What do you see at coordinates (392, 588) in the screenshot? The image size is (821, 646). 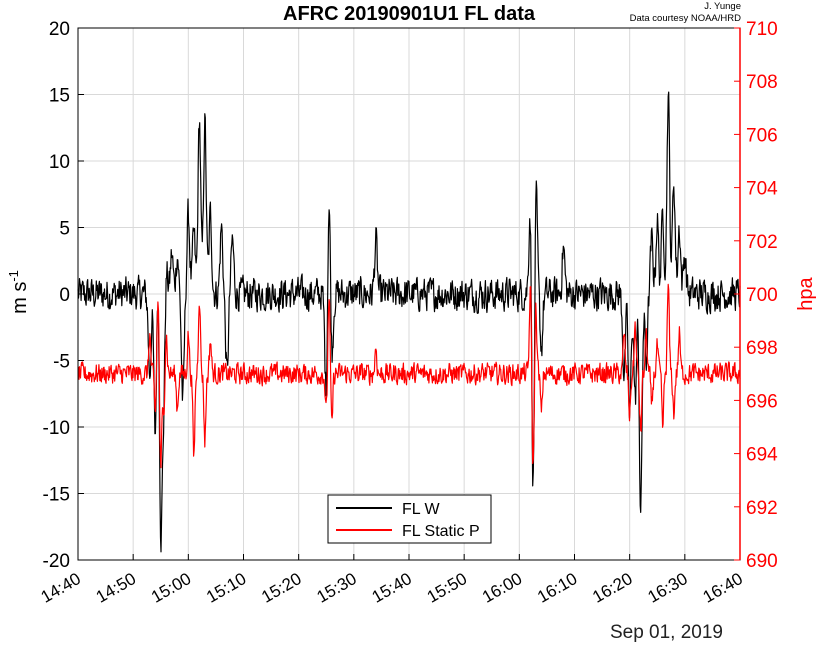 I see `x-tick-label: 15:40` at bounding box center [392, 588].